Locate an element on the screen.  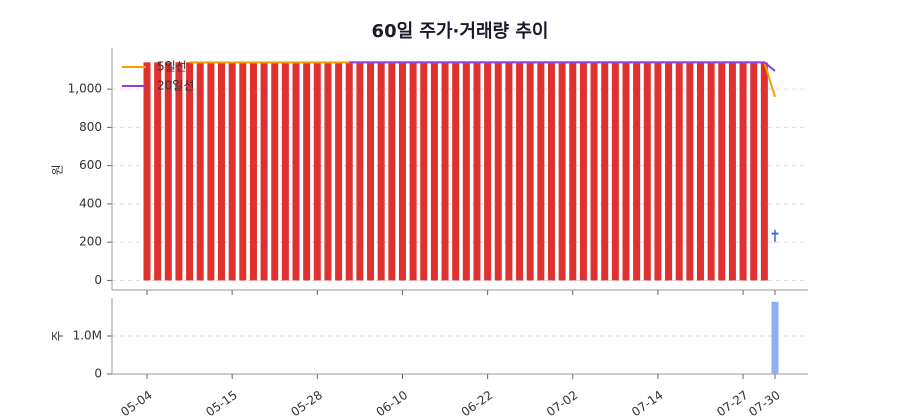
ma-line is located at coordinates (562, 66).